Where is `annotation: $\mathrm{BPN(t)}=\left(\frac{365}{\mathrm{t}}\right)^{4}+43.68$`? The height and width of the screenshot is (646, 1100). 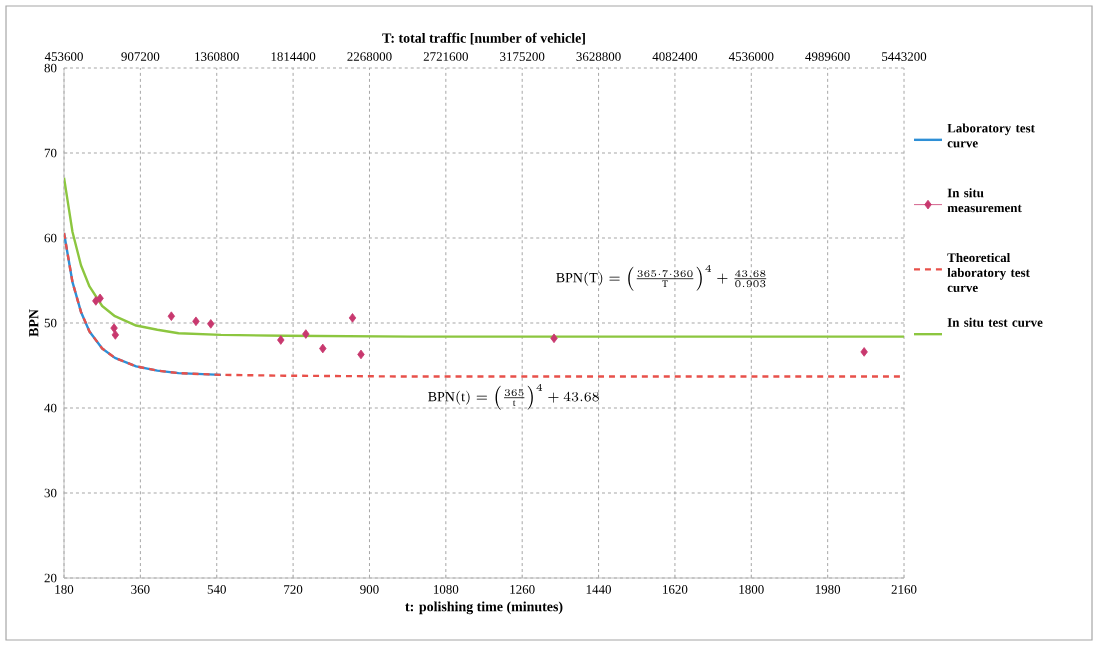
annotation: $\mathrm{BPN(t)}=\left(\frac{365}{\mathrm{t}}\right)^{4}+43.68$ is located at coordinates (513, 396).